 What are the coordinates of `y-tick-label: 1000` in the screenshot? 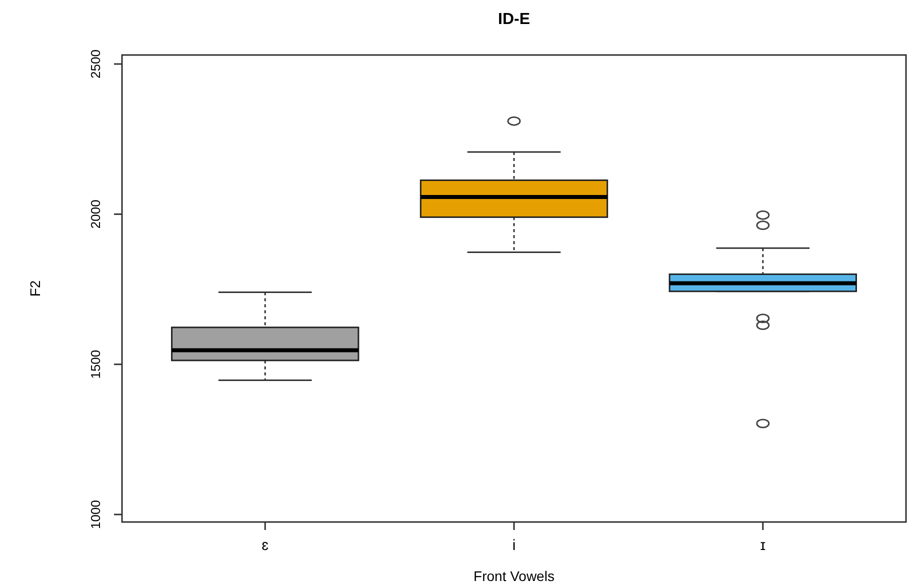 It's located at (95, 514).